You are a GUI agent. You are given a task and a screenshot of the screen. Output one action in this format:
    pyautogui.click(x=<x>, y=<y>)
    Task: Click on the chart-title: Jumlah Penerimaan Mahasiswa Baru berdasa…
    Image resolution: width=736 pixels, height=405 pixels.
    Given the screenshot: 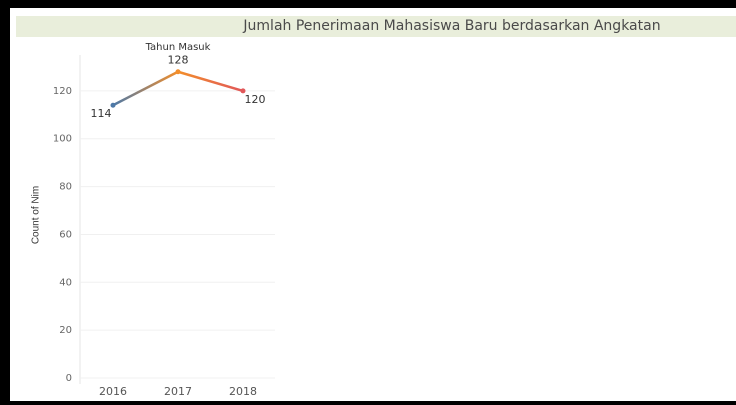 What is the action you would take?
    pyautogui.click(x=451, y=26)
    